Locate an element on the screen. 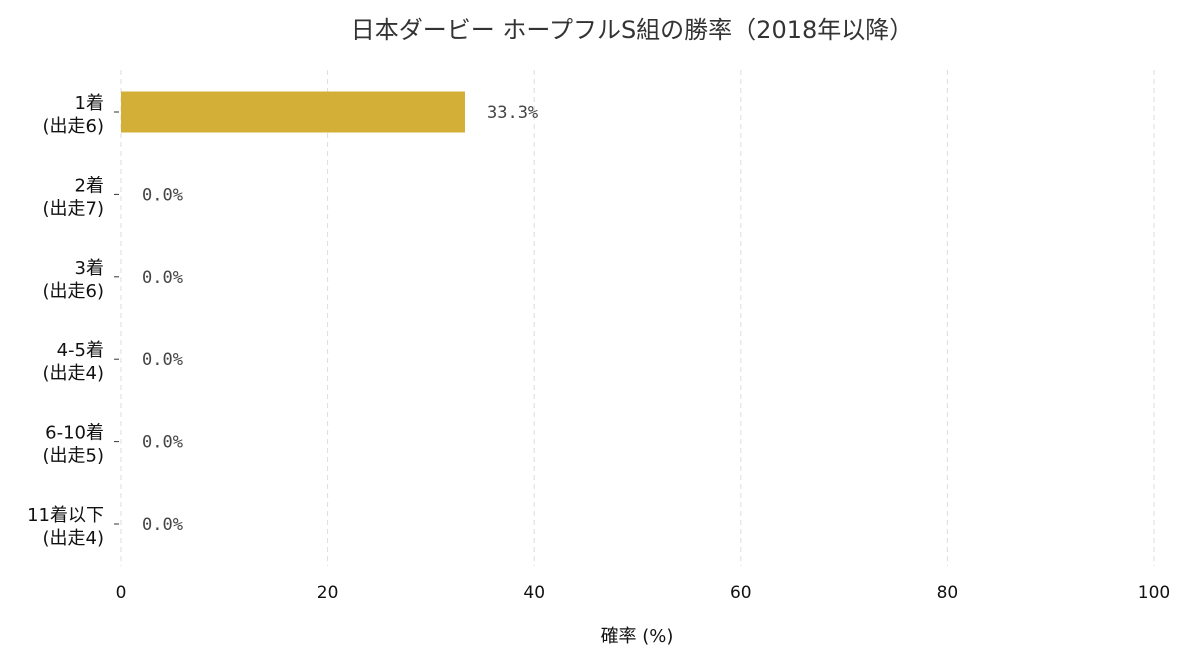  bars is located at coordinates (293, 112).